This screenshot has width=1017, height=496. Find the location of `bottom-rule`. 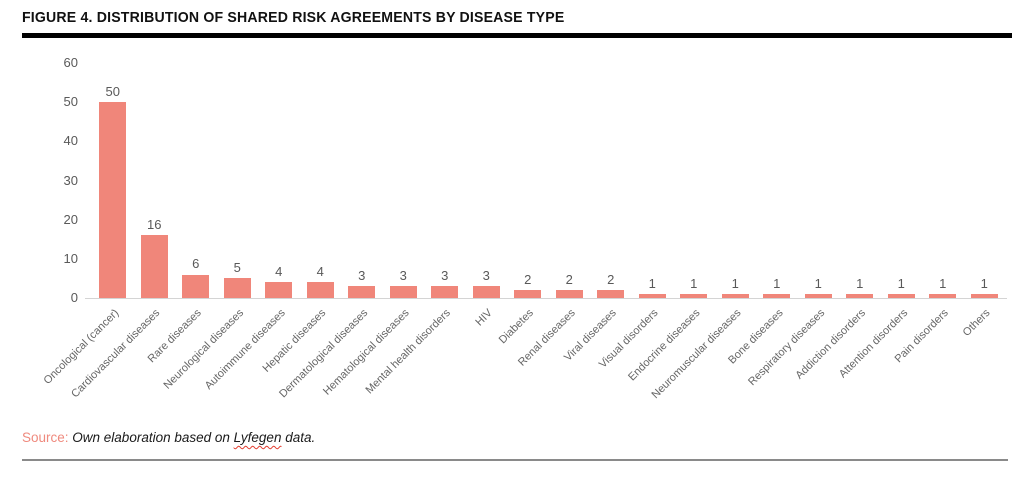

bottom-rule is located at coordinates (515, 460).